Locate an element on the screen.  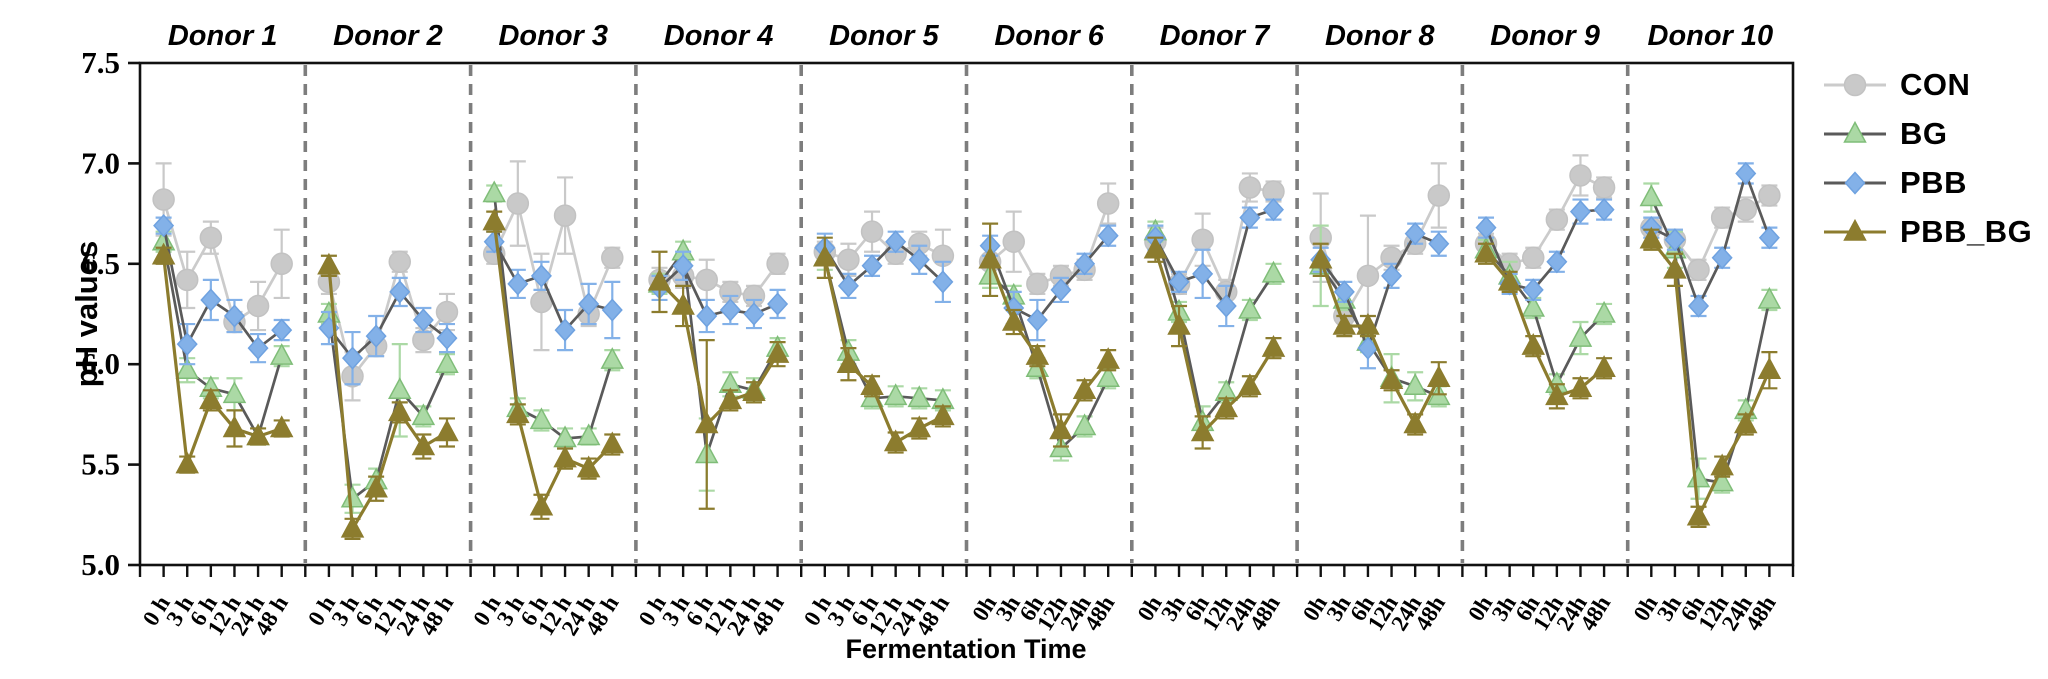
y-tick-label: 6.0 is located at coordinates (100, 363).